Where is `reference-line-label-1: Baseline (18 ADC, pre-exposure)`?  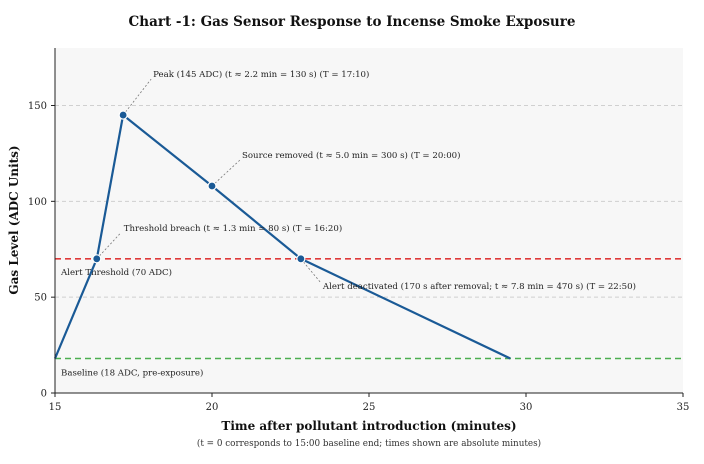
reference-line-label-1: Baseline (18 ADC, pre-exposure) is located at coordinates (132, 373).